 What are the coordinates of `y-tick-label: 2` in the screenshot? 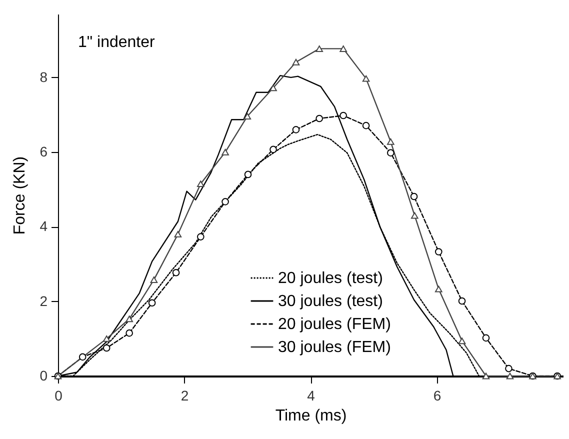 It's located at (44, 300).